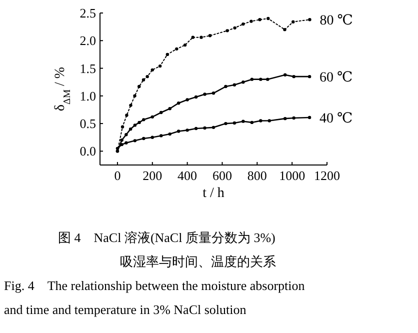  Describe the element at coordinates (292, 175) in the screenshot. I see `x-tick-label: 1000` at that location.